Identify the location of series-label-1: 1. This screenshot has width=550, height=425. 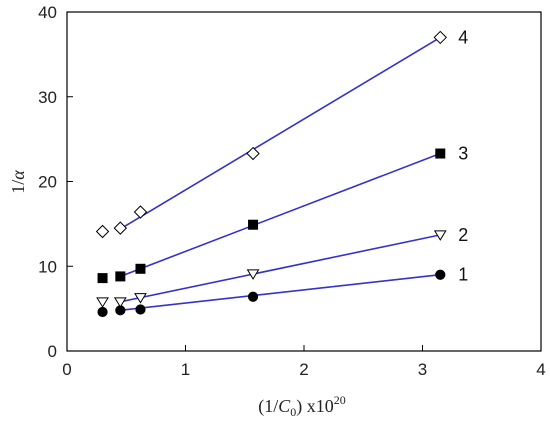
(463, 275).